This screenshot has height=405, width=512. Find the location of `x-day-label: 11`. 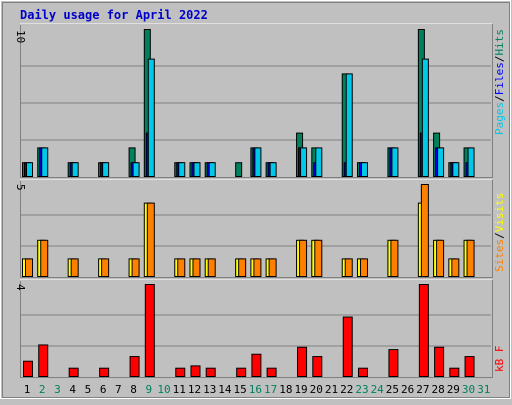

x-day-label: 11 is located at coordinates (179, 389).